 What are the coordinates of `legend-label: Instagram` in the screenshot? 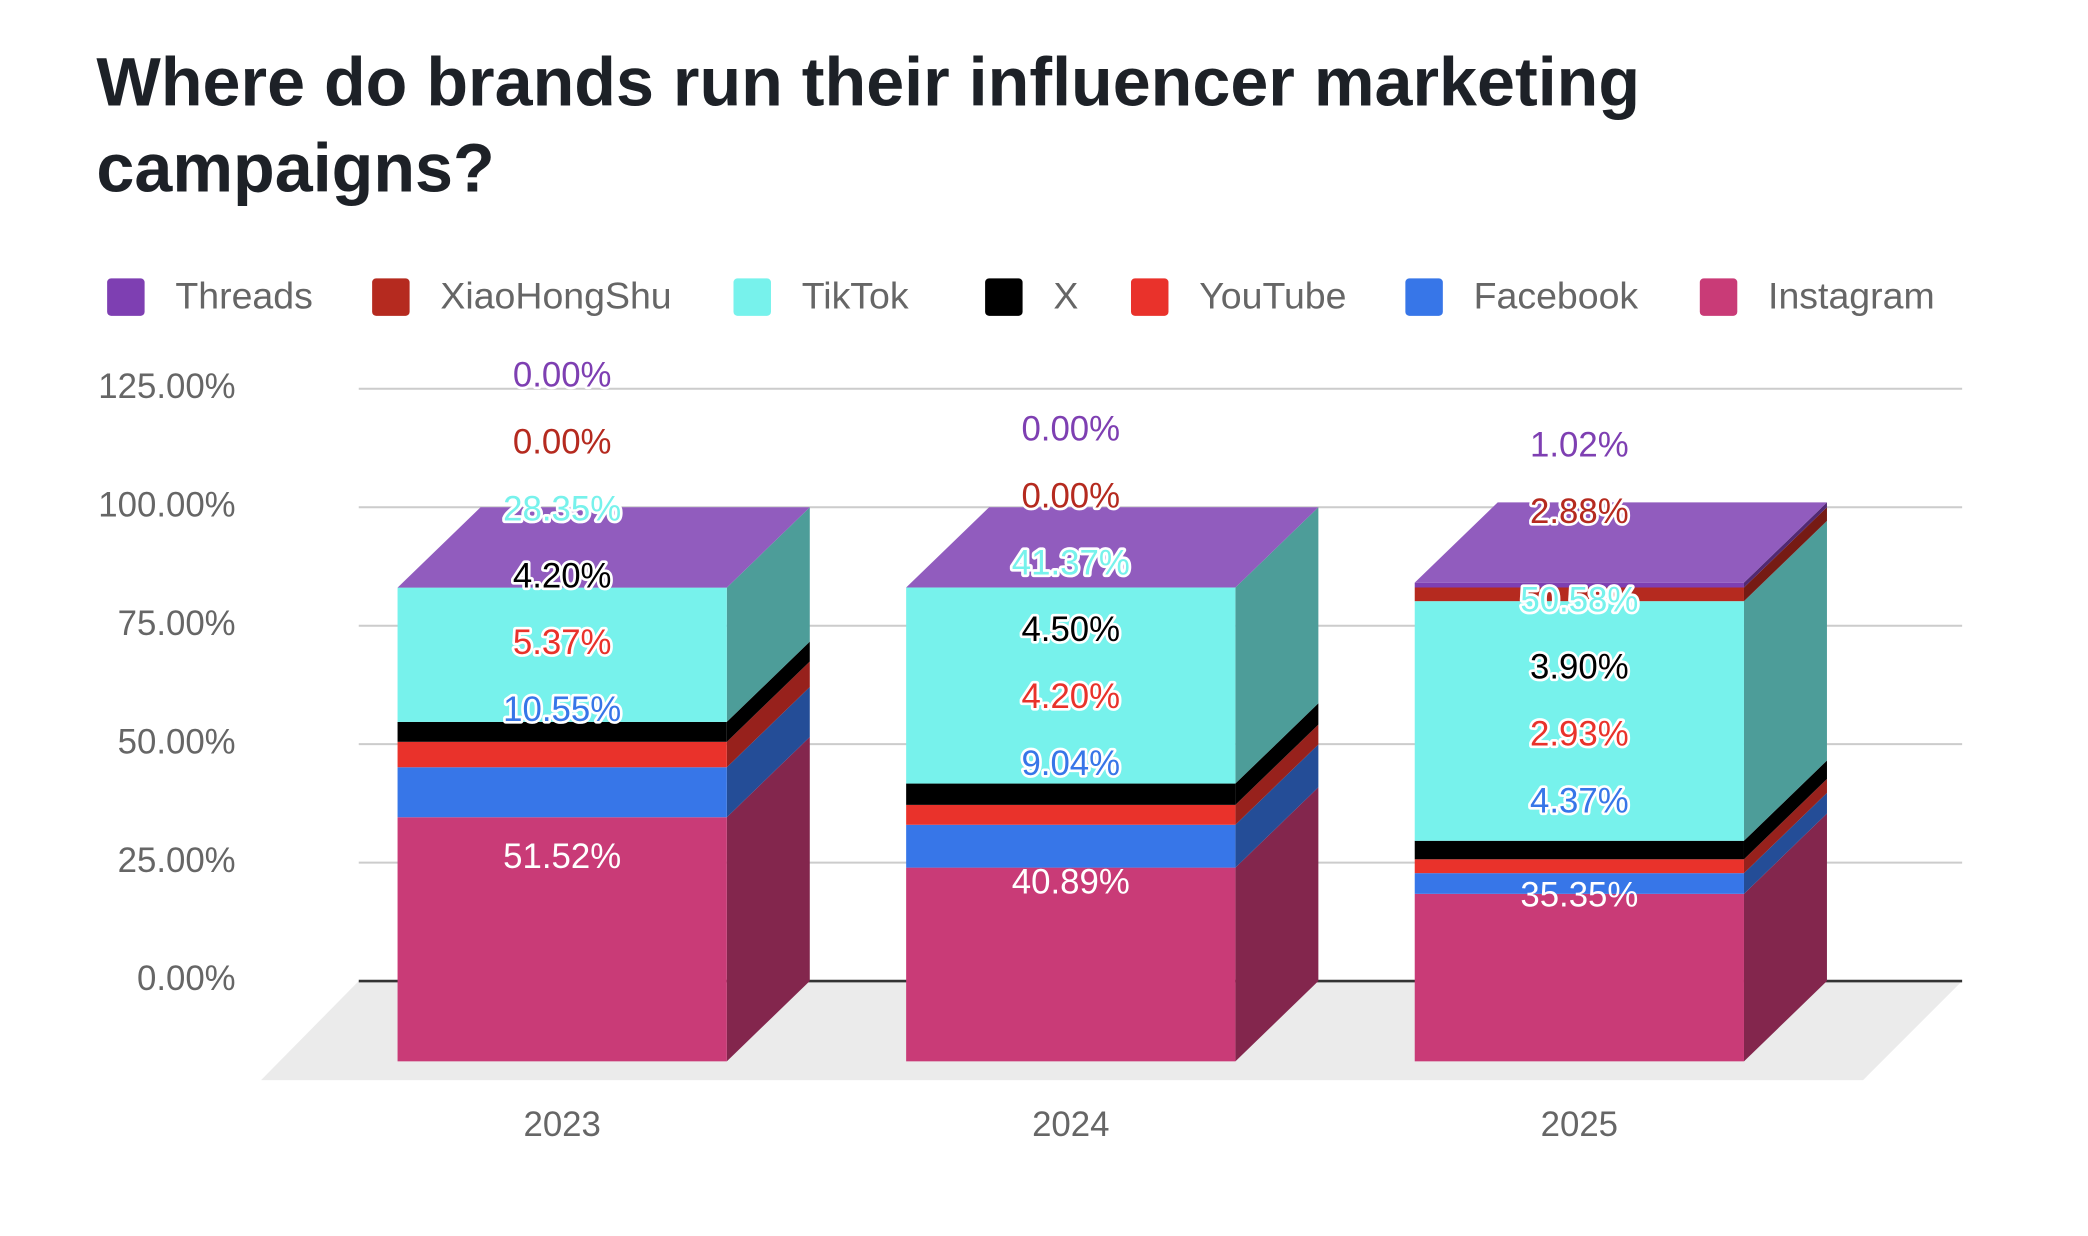 It's located at (1851, 295).